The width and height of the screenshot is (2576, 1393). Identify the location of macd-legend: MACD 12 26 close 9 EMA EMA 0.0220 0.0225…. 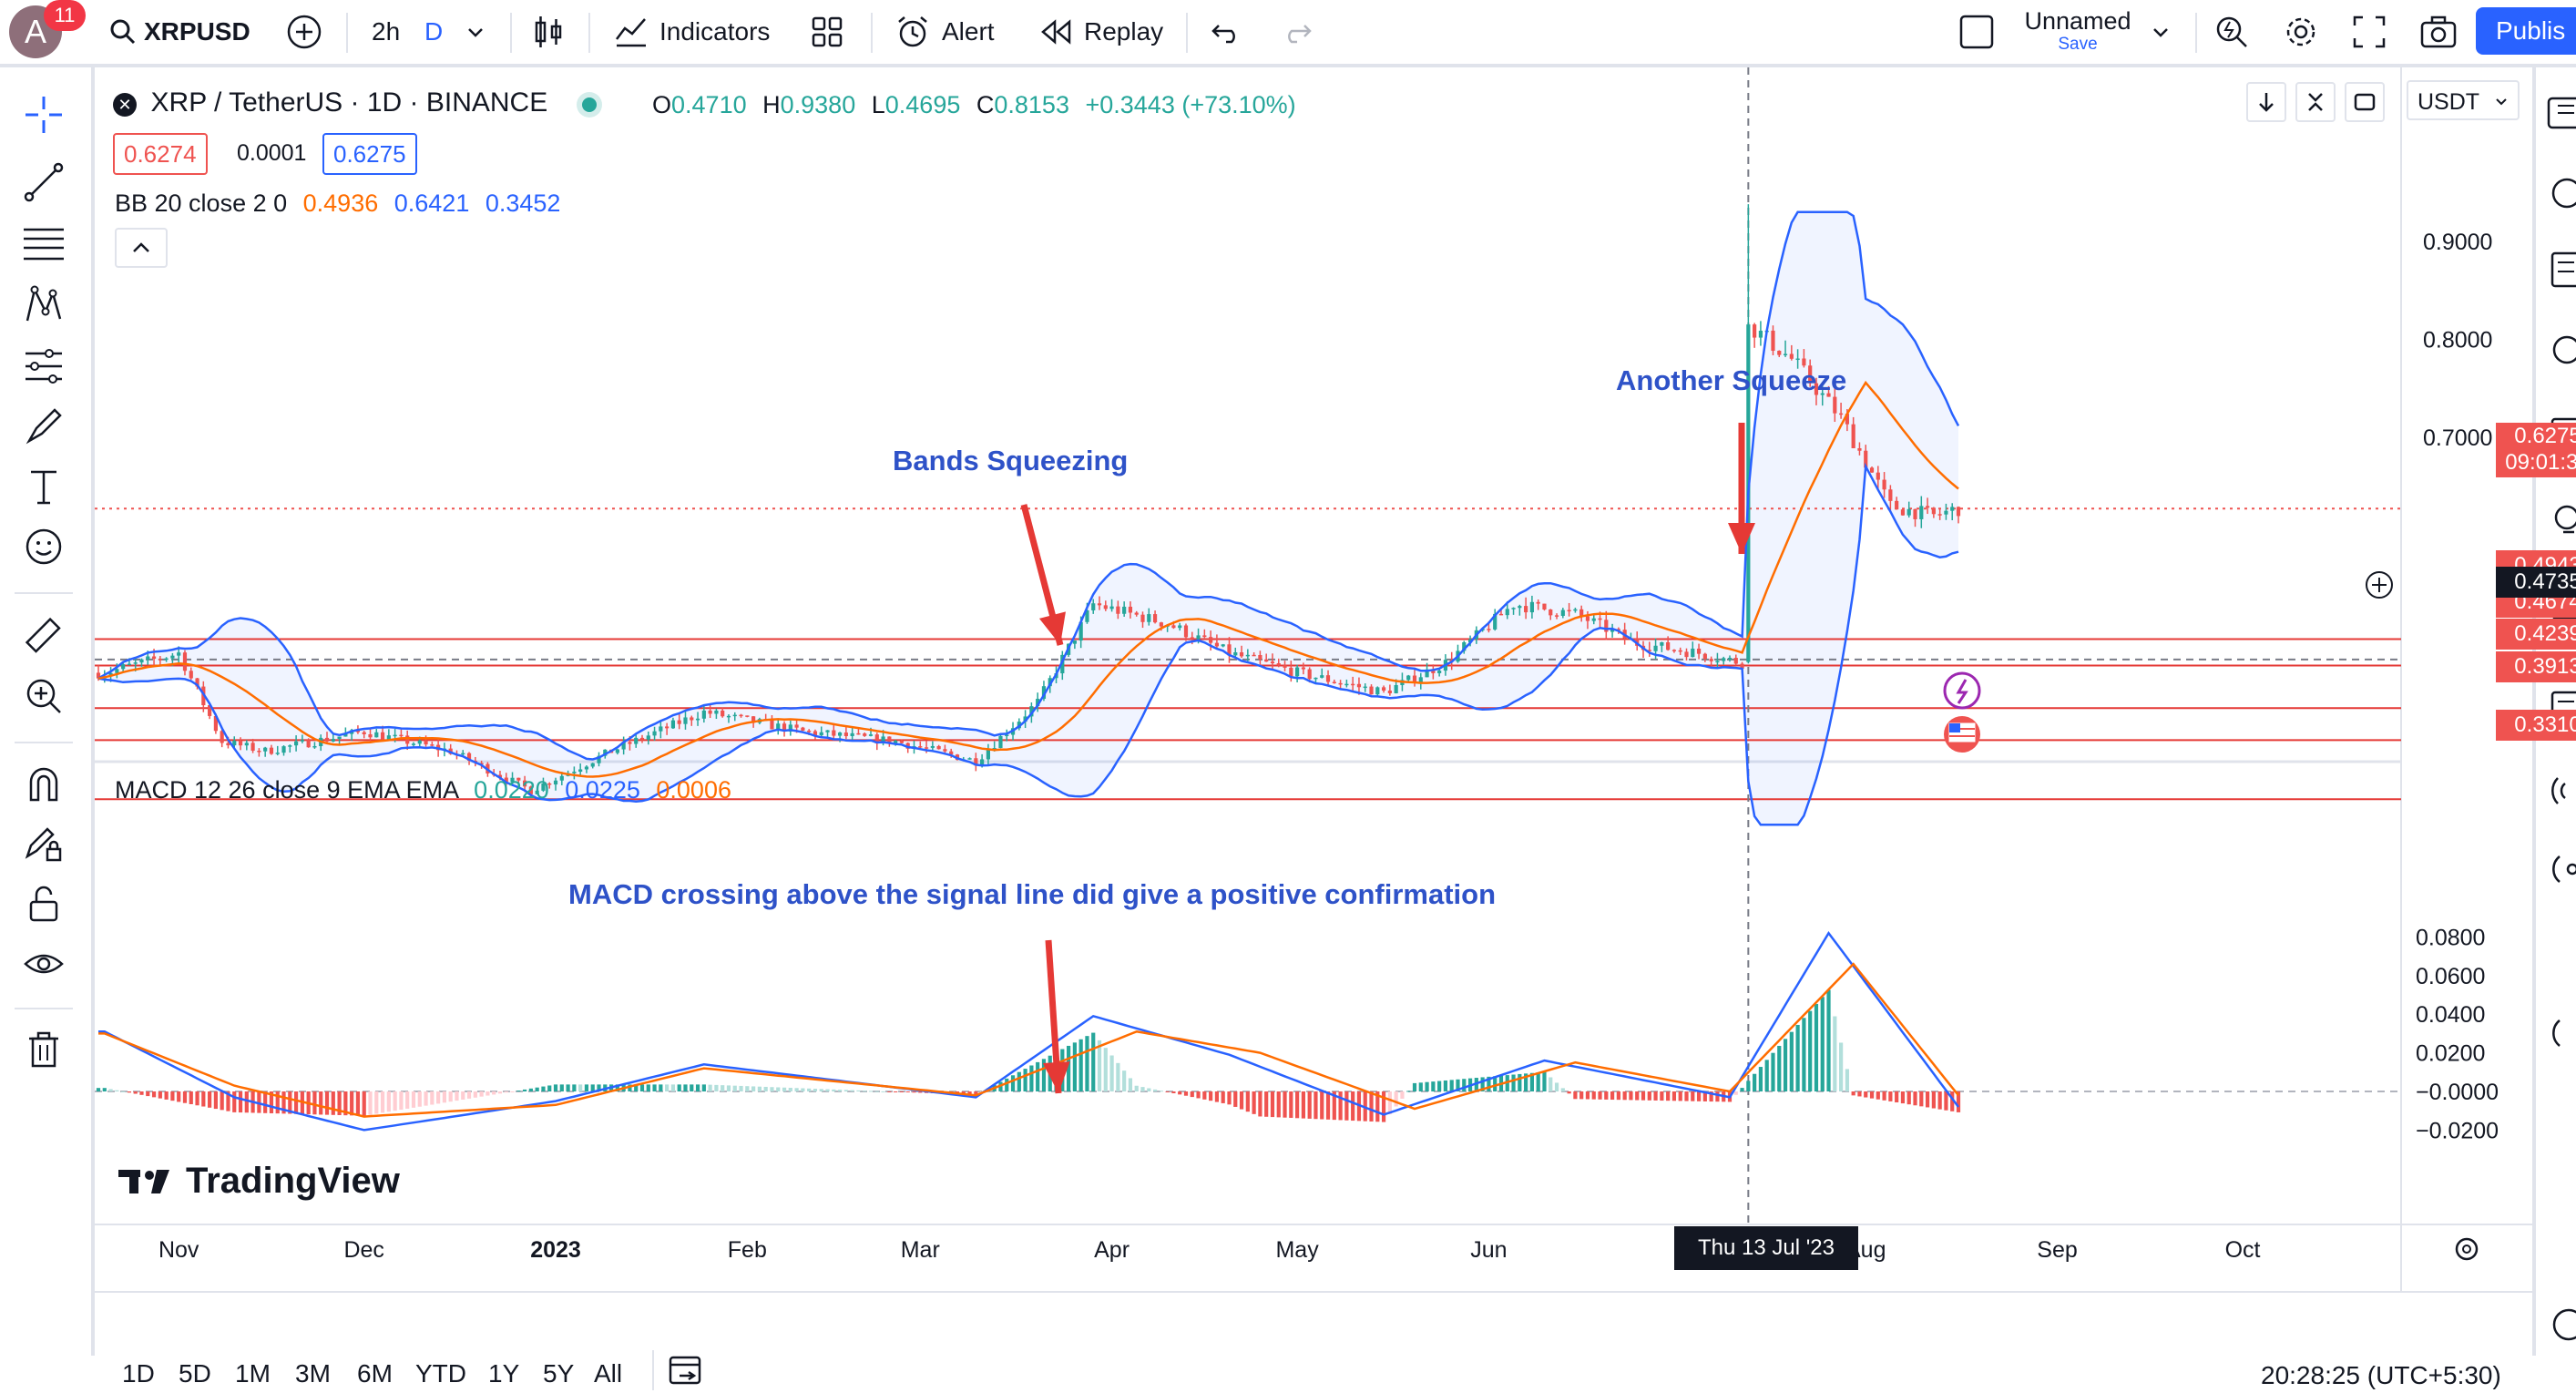
(423, 790).